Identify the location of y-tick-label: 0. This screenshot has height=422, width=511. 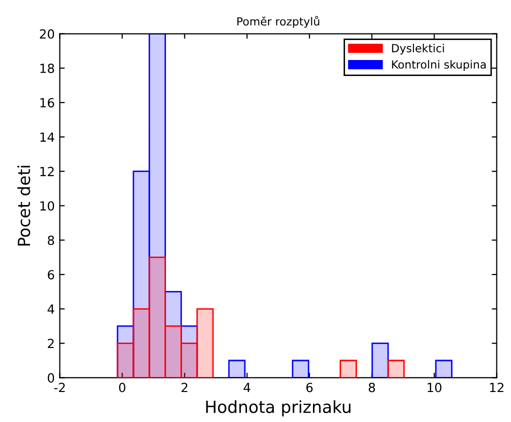
(51, 378).